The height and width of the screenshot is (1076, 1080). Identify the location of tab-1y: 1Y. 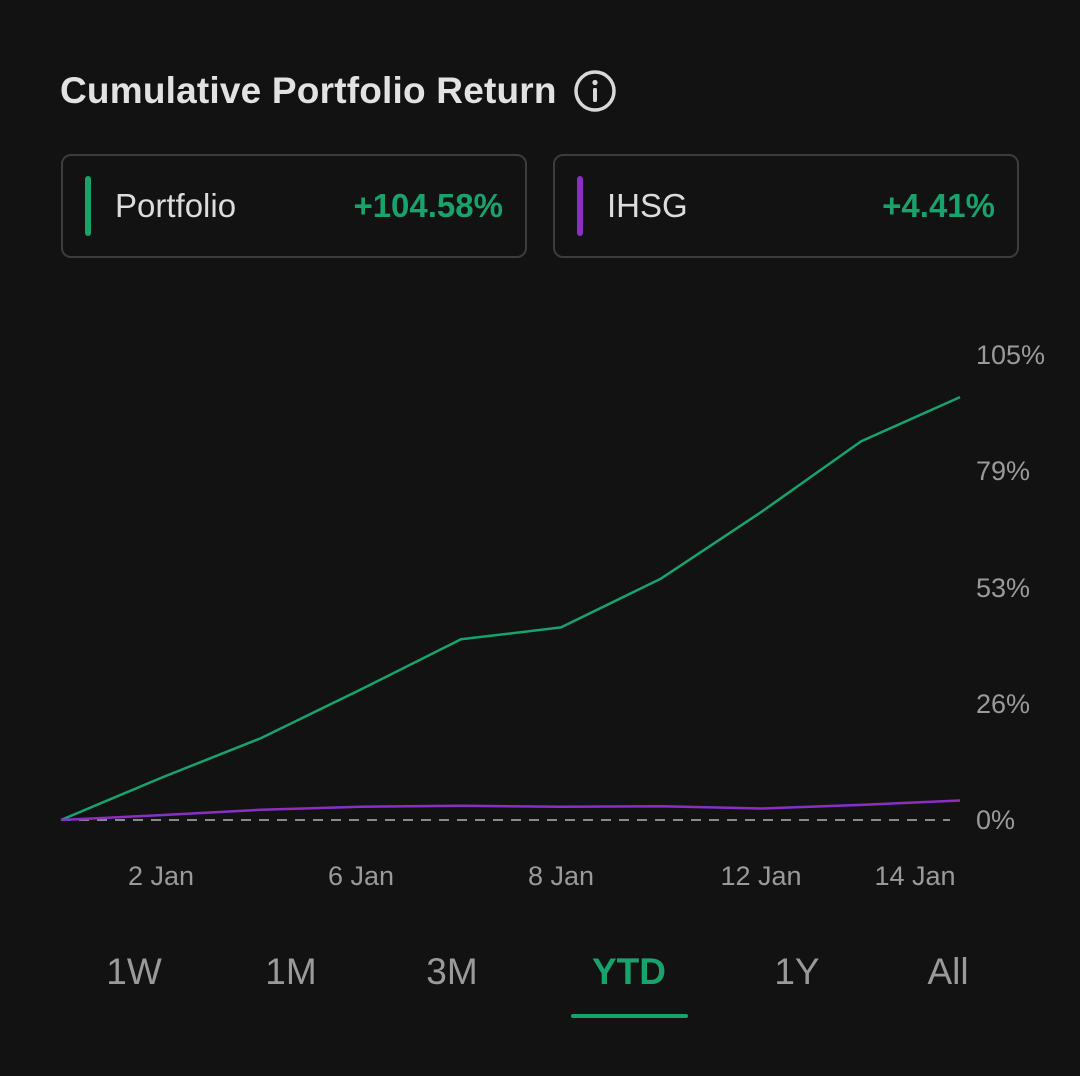
(797, 971).